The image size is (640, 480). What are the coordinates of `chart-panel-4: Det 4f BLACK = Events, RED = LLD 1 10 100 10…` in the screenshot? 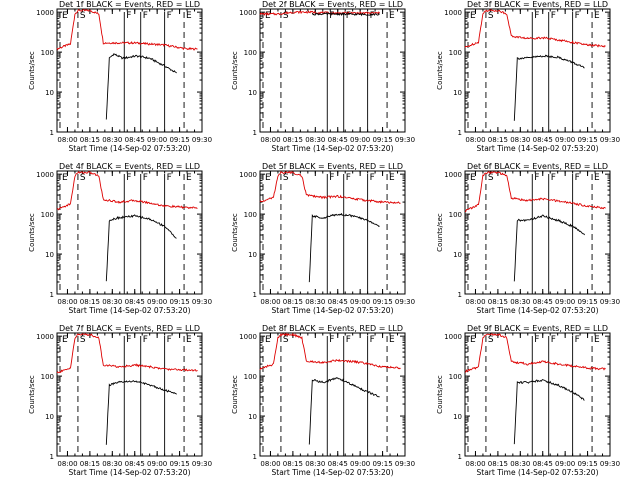 It's located at (120, 238).